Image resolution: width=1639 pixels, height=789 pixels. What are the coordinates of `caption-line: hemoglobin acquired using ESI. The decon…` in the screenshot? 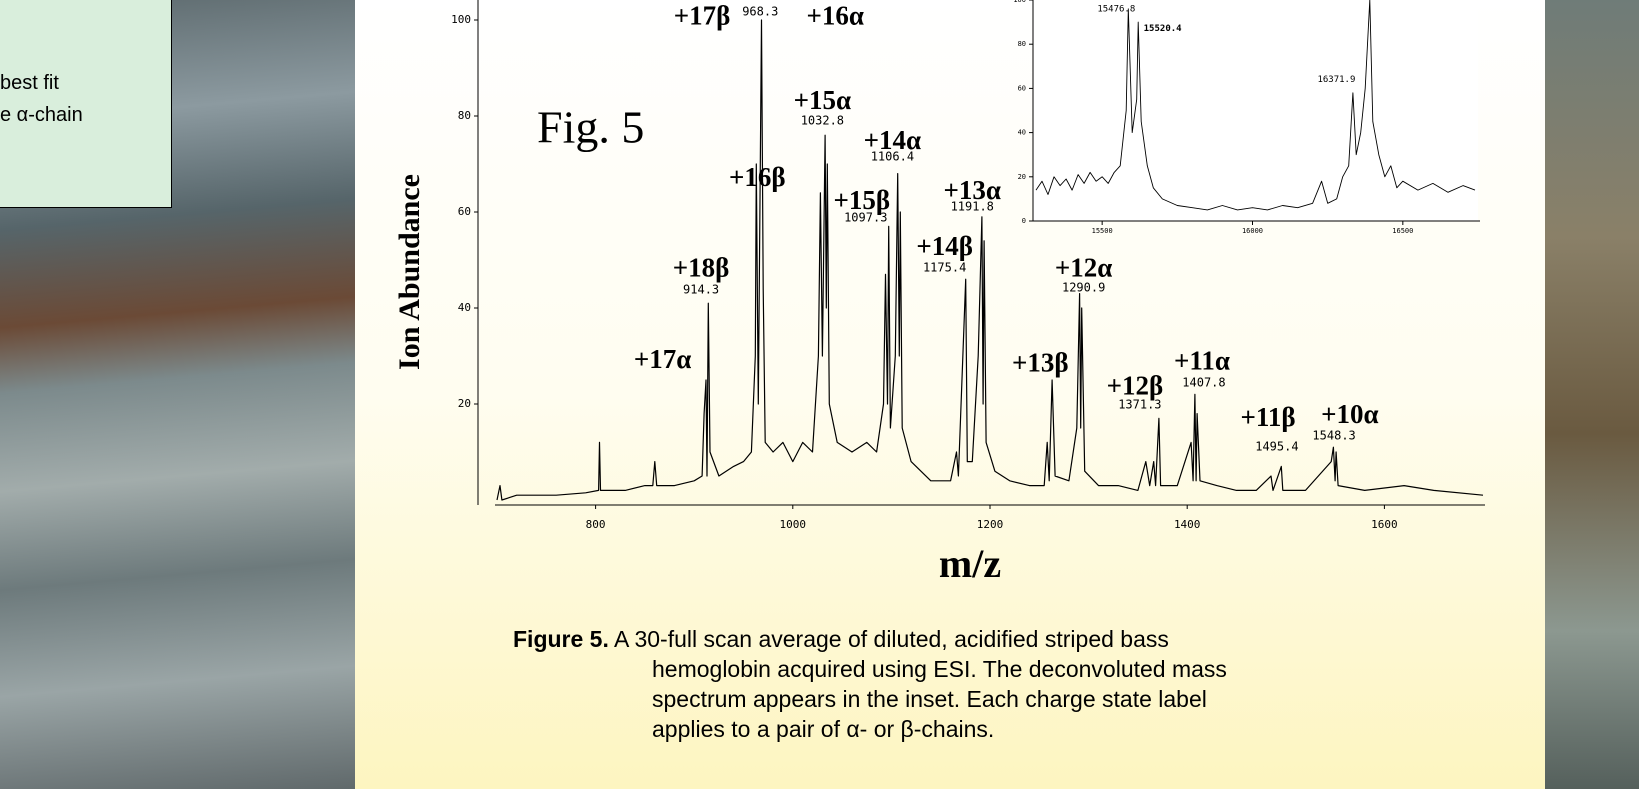 It's located at (939, 669).